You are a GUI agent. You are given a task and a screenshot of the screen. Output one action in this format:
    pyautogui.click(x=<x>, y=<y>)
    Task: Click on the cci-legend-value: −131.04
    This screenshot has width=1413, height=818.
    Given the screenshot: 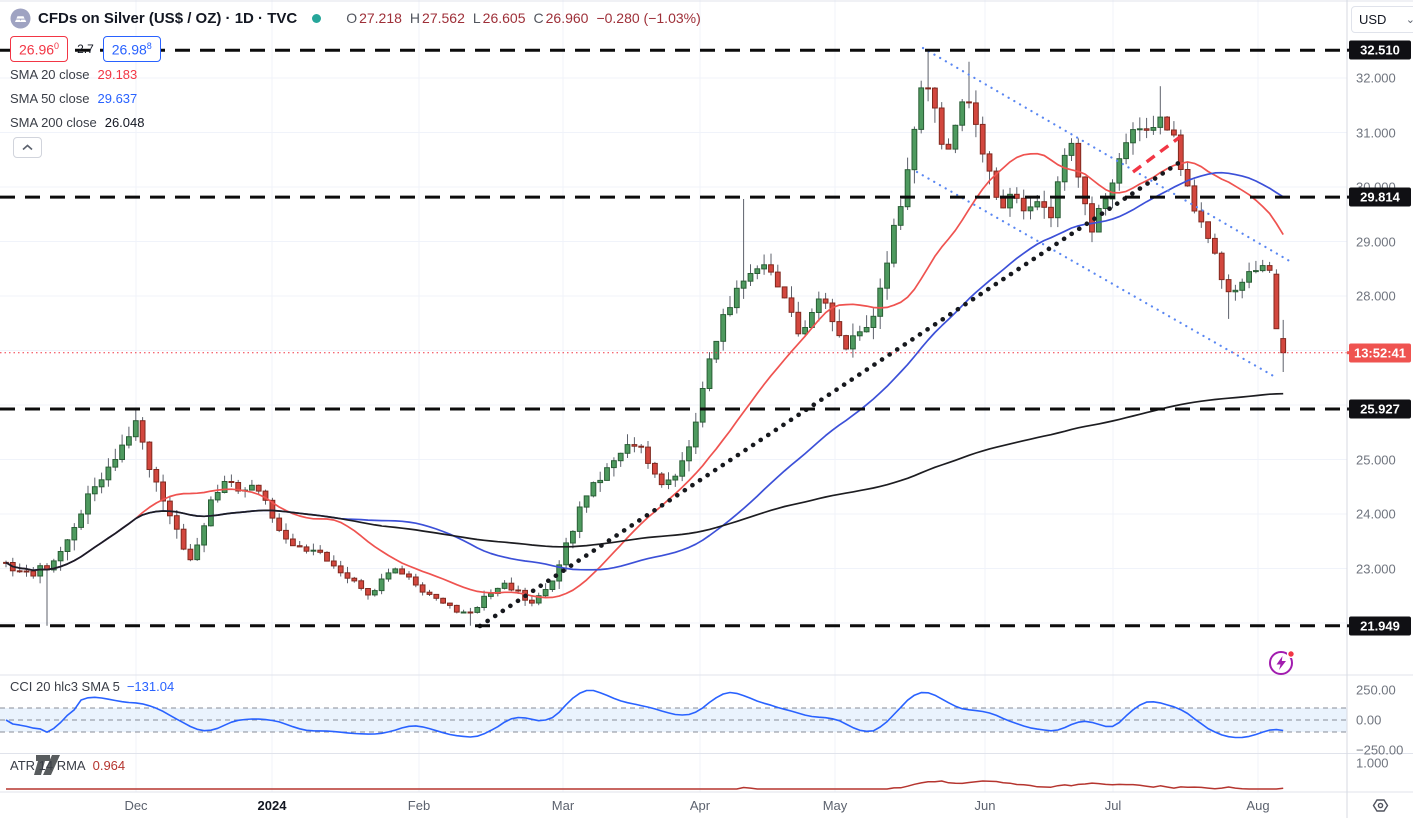 What is the action you would take?
    pyautogui.click(x=150, y=686)
    